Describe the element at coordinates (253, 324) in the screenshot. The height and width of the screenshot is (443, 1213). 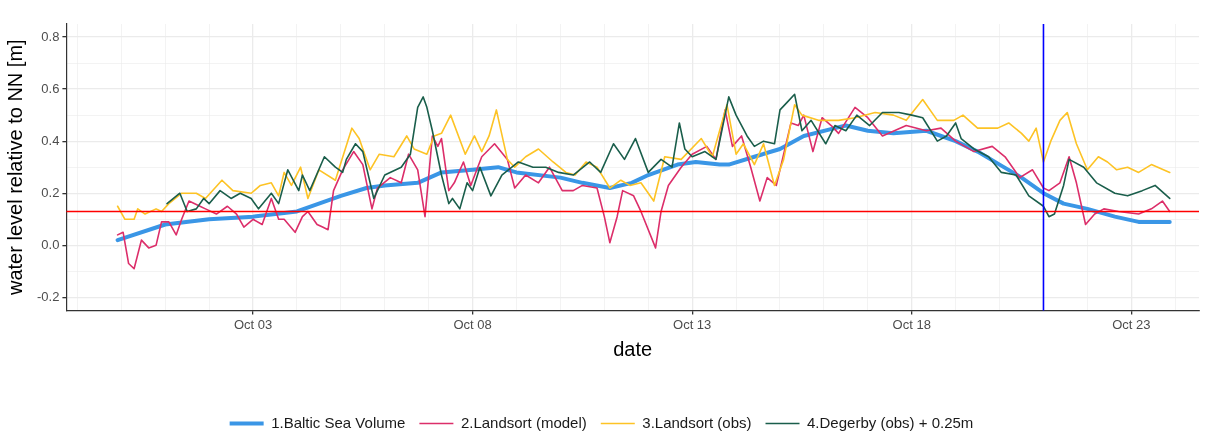
I see `x-tick-label: Oct 03` at that location.